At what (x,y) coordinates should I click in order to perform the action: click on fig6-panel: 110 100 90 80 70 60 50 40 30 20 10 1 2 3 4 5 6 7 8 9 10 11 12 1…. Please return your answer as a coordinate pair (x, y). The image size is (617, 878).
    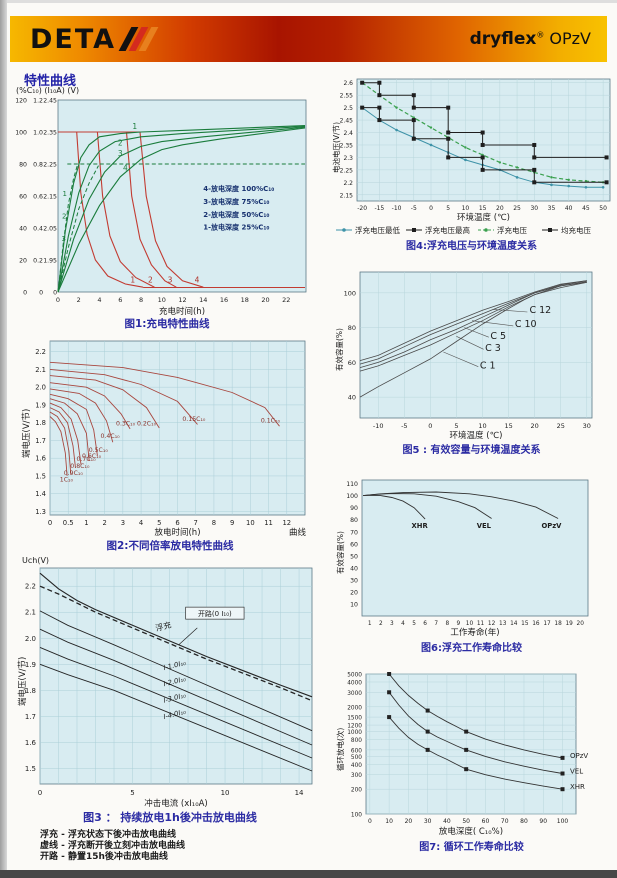
    Looking at the image, I should click on (471, 560).